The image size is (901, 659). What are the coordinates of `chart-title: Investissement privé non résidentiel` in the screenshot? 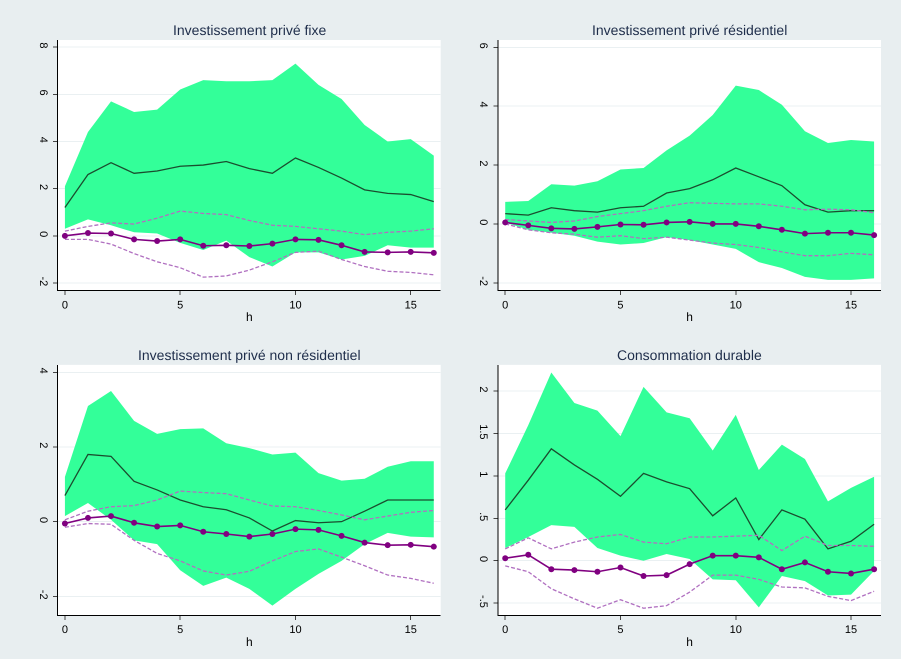 It's located at (249, 355).